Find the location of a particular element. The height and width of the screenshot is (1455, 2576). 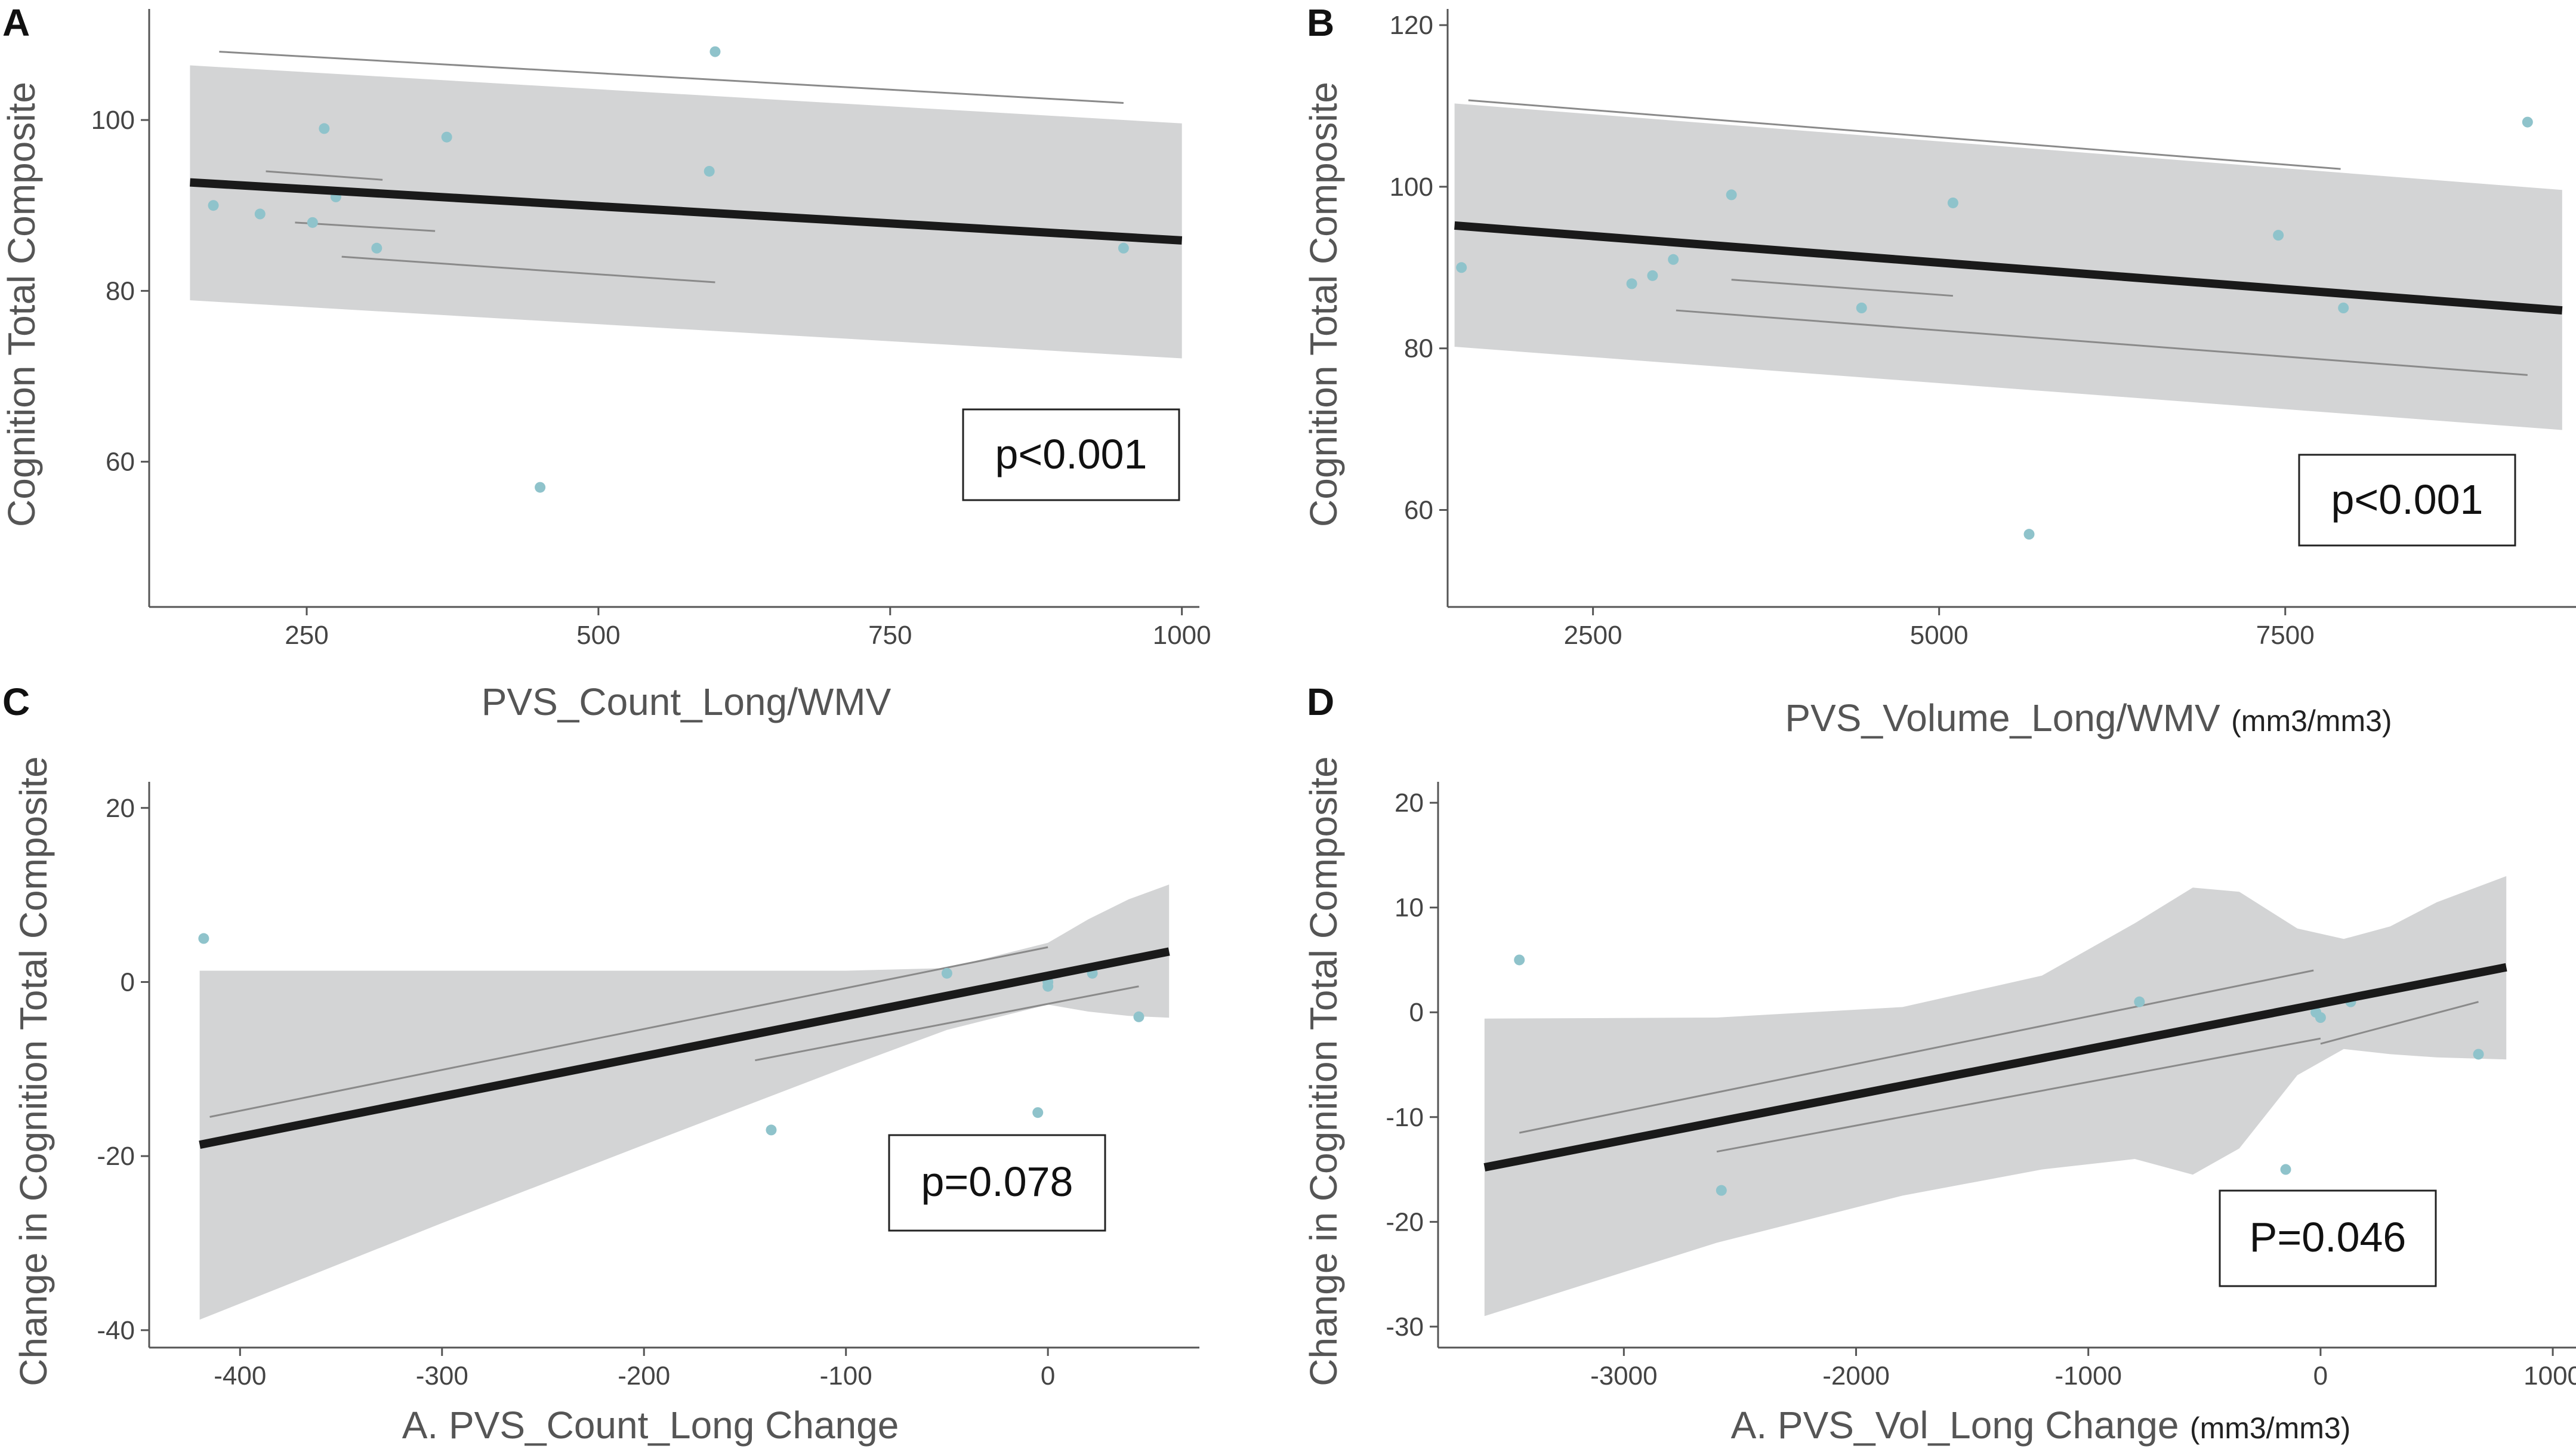

panel-d-x-tick-label: -1000 is located at coordinates (2088, 1376).